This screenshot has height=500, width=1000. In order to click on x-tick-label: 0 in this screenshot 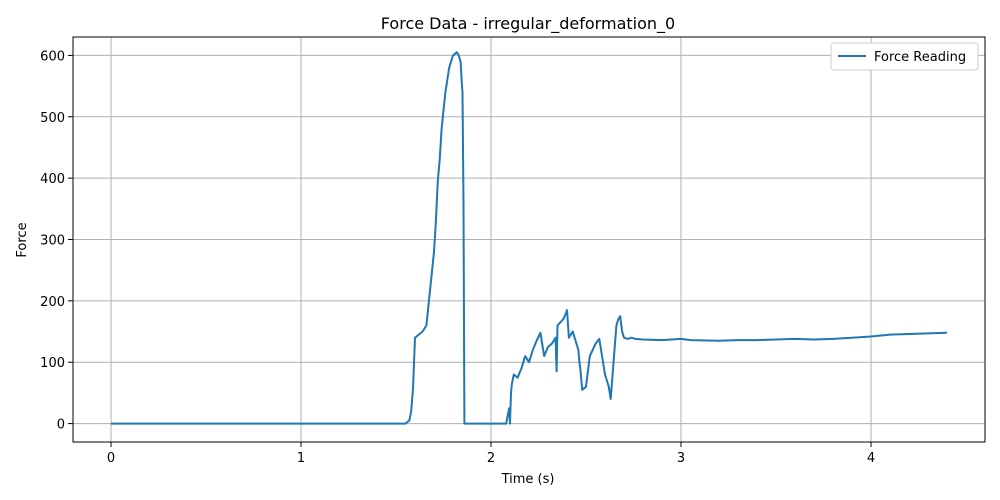, I will do `click(111, 458)`.